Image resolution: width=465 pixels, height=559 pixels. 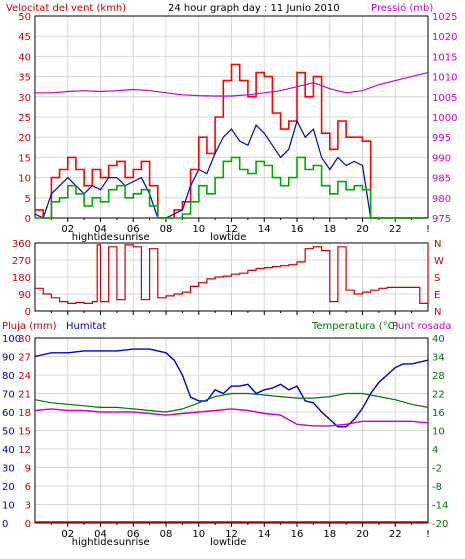 What do you see at coordinates (441, 199) in the screenshot?
I see `pressure-tick-label: 980` at bounding box center [441, 199].